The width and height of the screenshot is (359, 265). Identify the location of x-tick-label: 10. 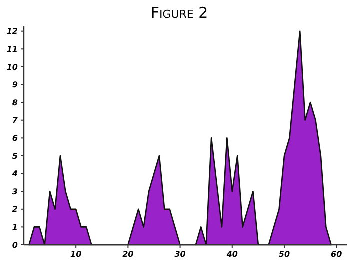
(76, 254).